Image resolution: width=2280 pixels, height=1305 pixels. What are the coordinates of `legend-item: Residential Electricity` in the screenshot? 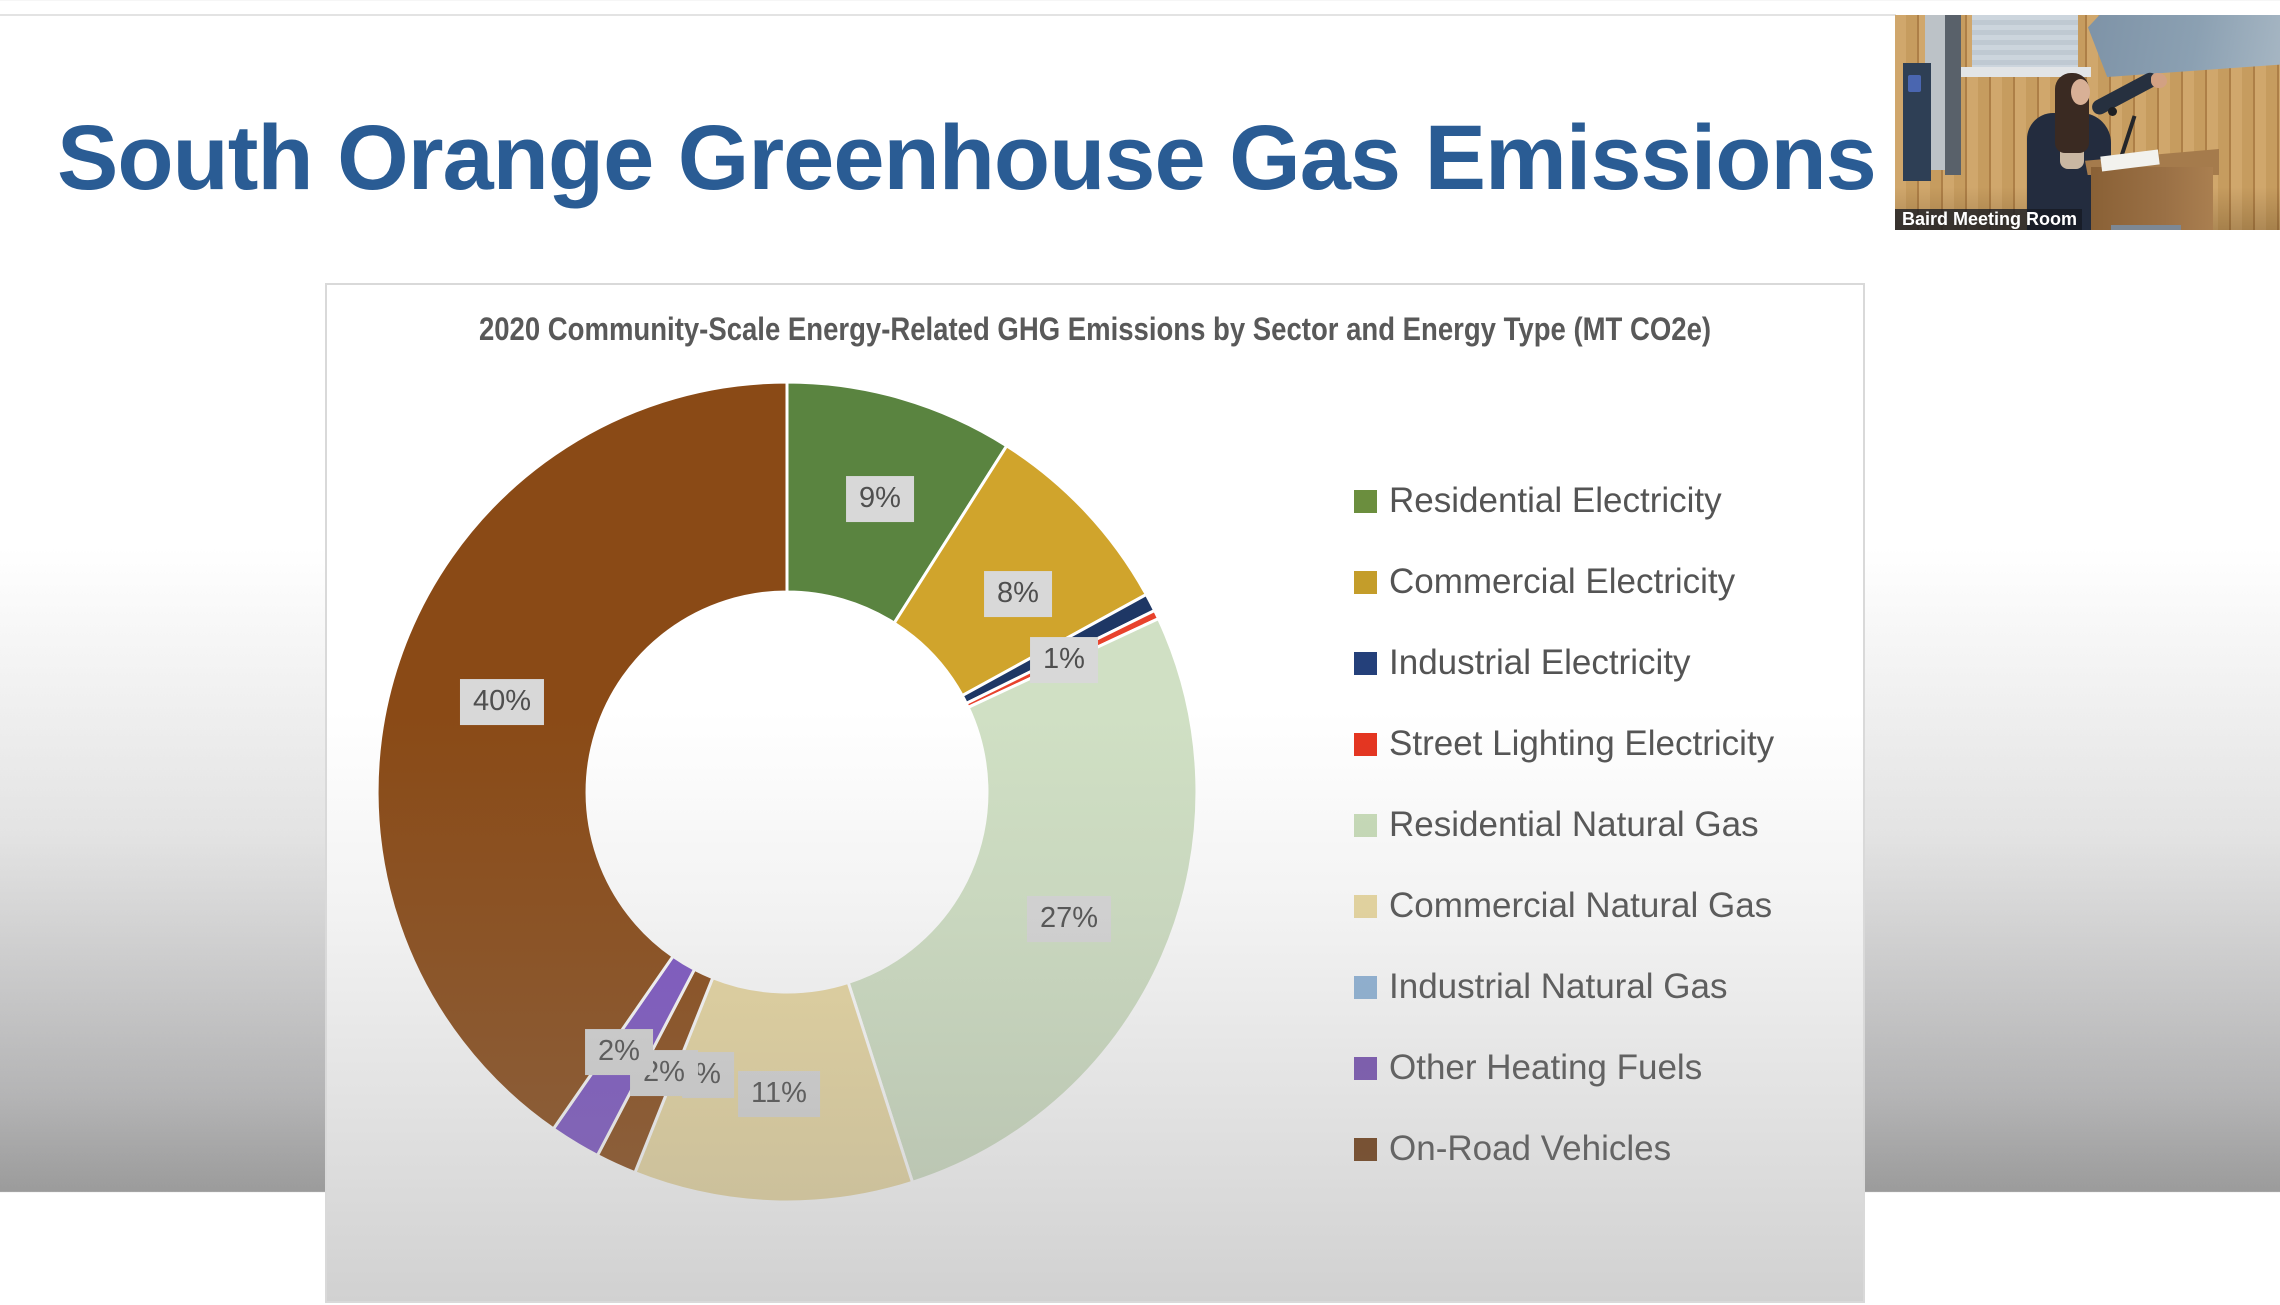 It's located at (1564, 500).